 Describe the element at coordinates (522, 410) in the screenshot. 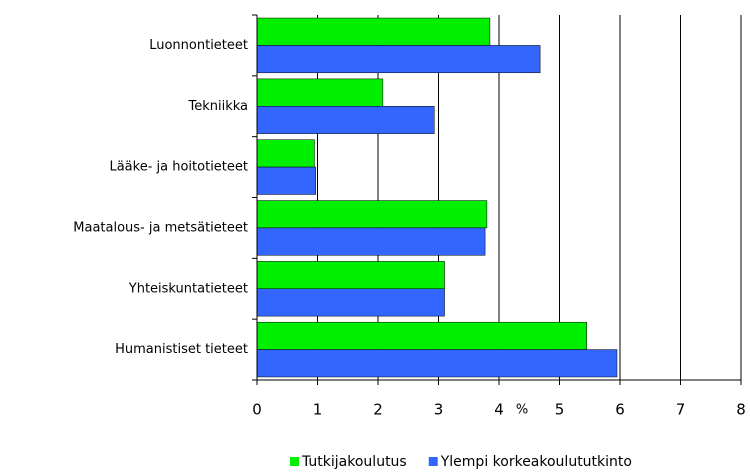

I see `x-axis-label: %` at that location.